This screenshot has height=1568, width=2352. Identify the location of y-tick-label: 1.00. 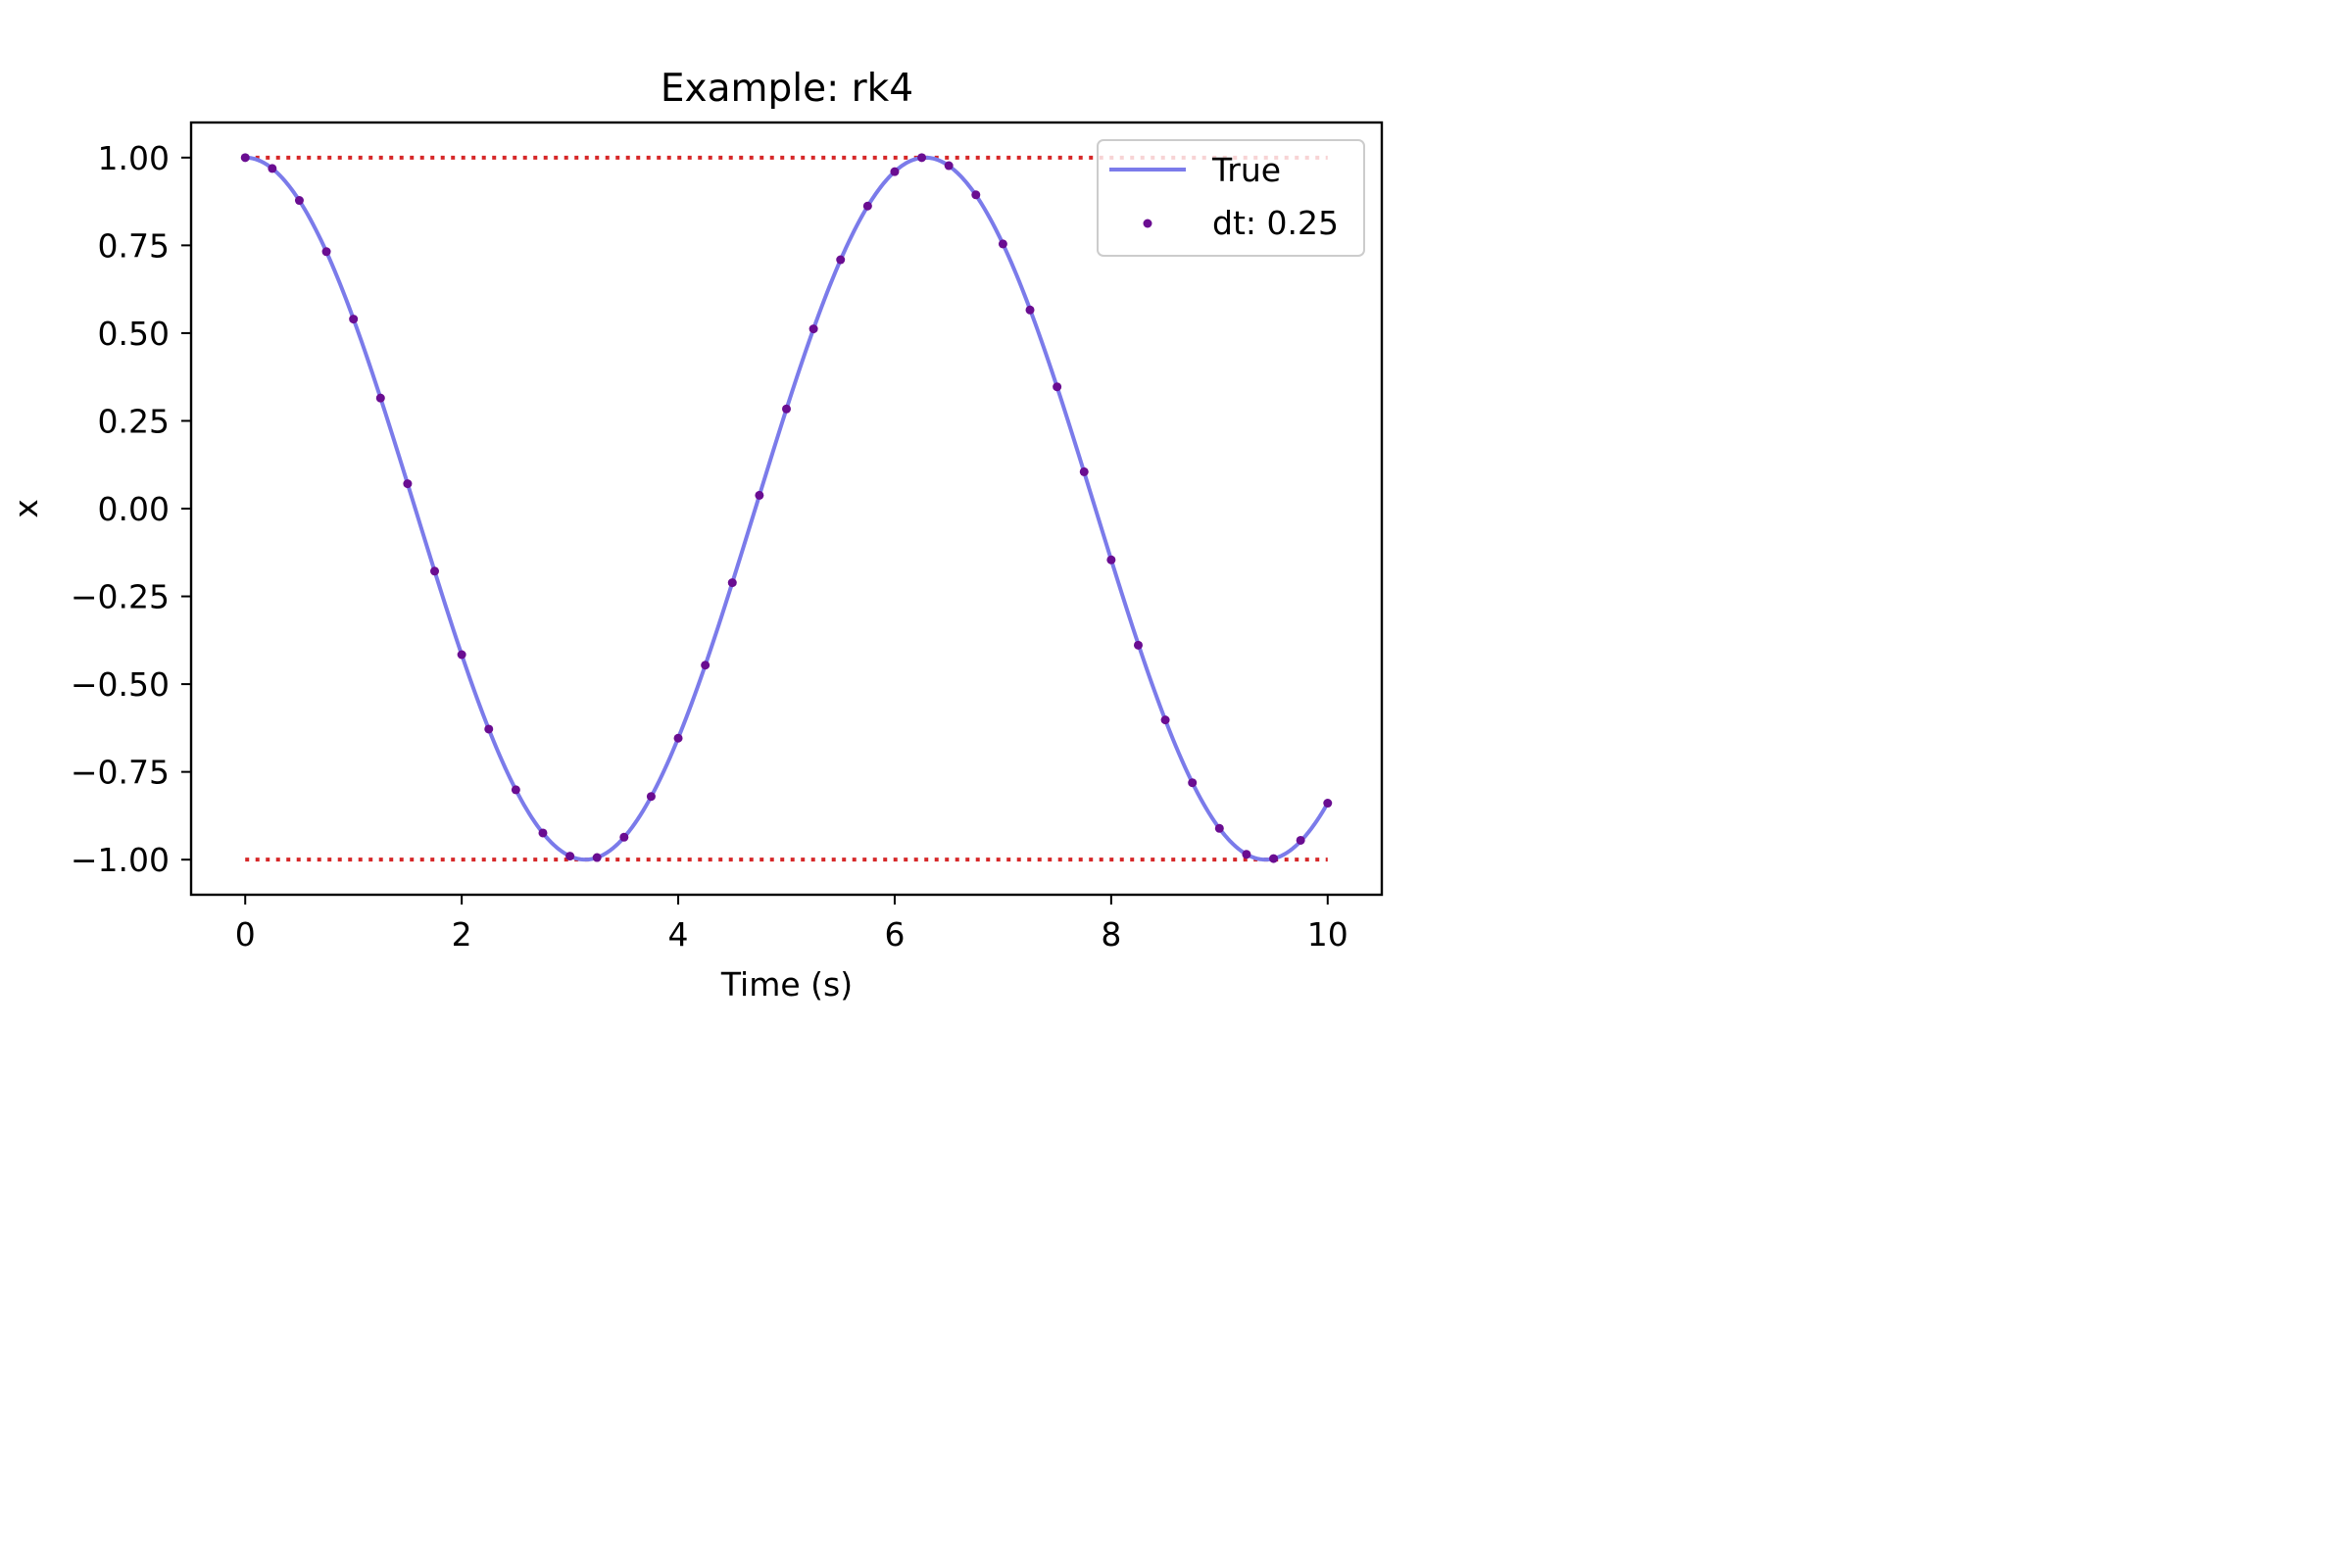
(134, 158).